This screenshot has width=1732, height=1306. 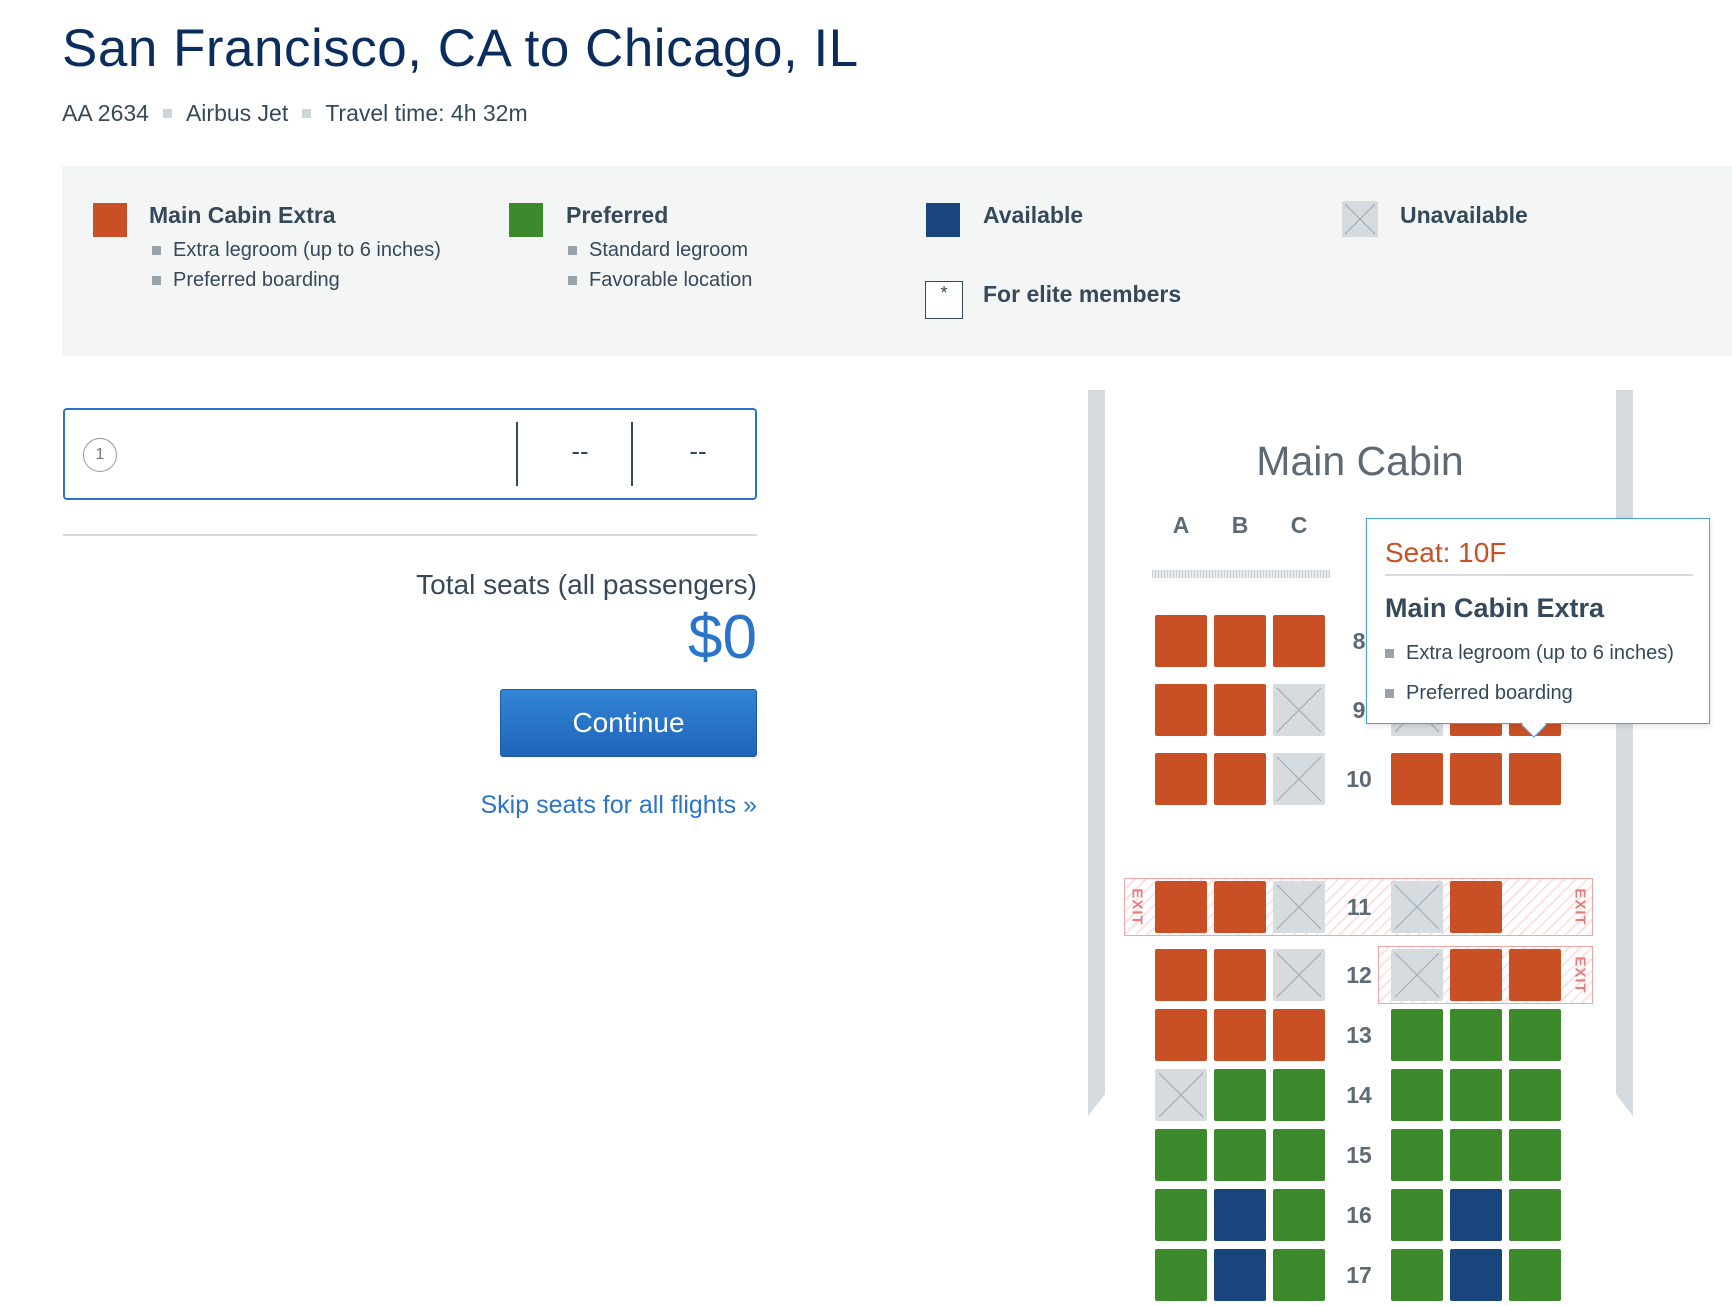 I want to click on seat-12f, so click(x=1535, y=975).